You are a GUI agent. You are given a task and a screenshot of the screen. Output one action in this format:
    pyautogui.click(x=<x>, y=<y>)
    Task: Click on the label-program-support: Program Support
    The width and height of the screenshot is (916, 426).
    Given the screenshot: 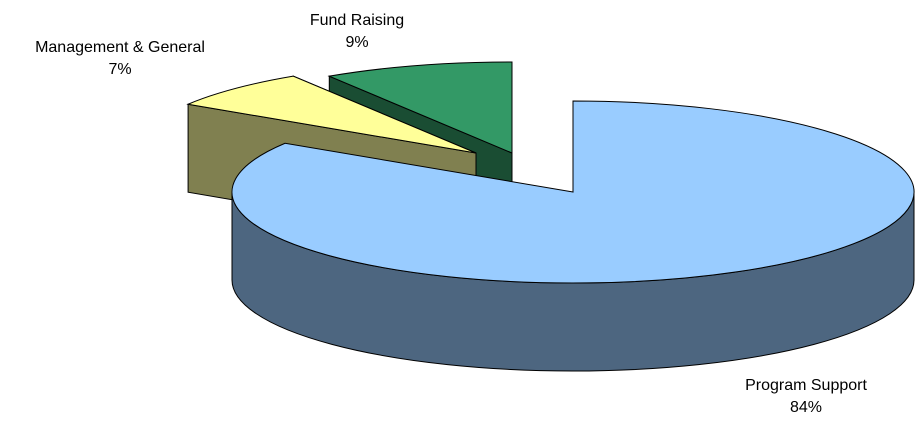 What is the action you would take?
    pyautogui.click(x=806, y=385)
    